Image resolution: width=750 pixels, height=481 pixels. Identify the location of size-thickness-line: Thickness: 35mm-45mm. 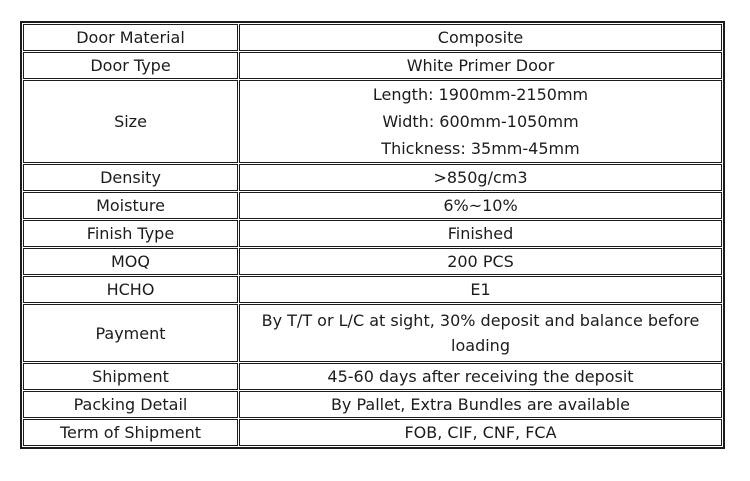
(480, 148).